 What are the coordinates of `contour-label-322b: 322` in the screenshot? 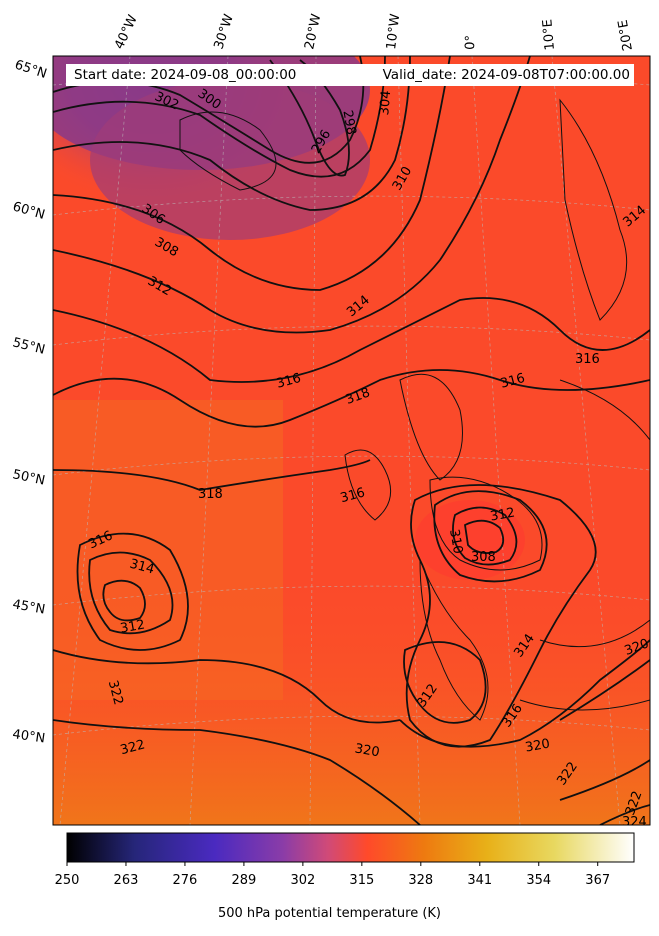 It's located at (133, 747).